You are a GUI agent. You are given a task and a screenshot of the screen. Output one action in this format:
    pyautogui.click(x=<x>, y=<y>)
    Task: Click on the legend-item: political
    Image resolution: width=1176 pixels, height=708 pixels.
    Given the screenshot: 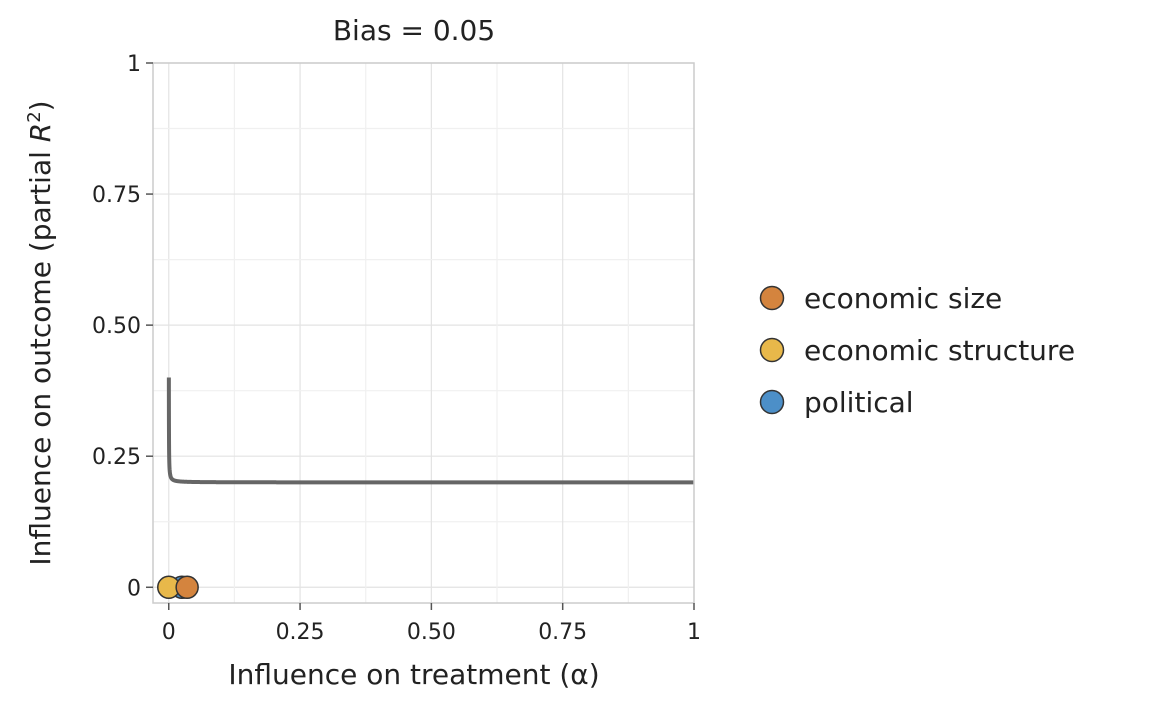 What is the action you would take?
    pyautogui.click(x=836, y=402)
    